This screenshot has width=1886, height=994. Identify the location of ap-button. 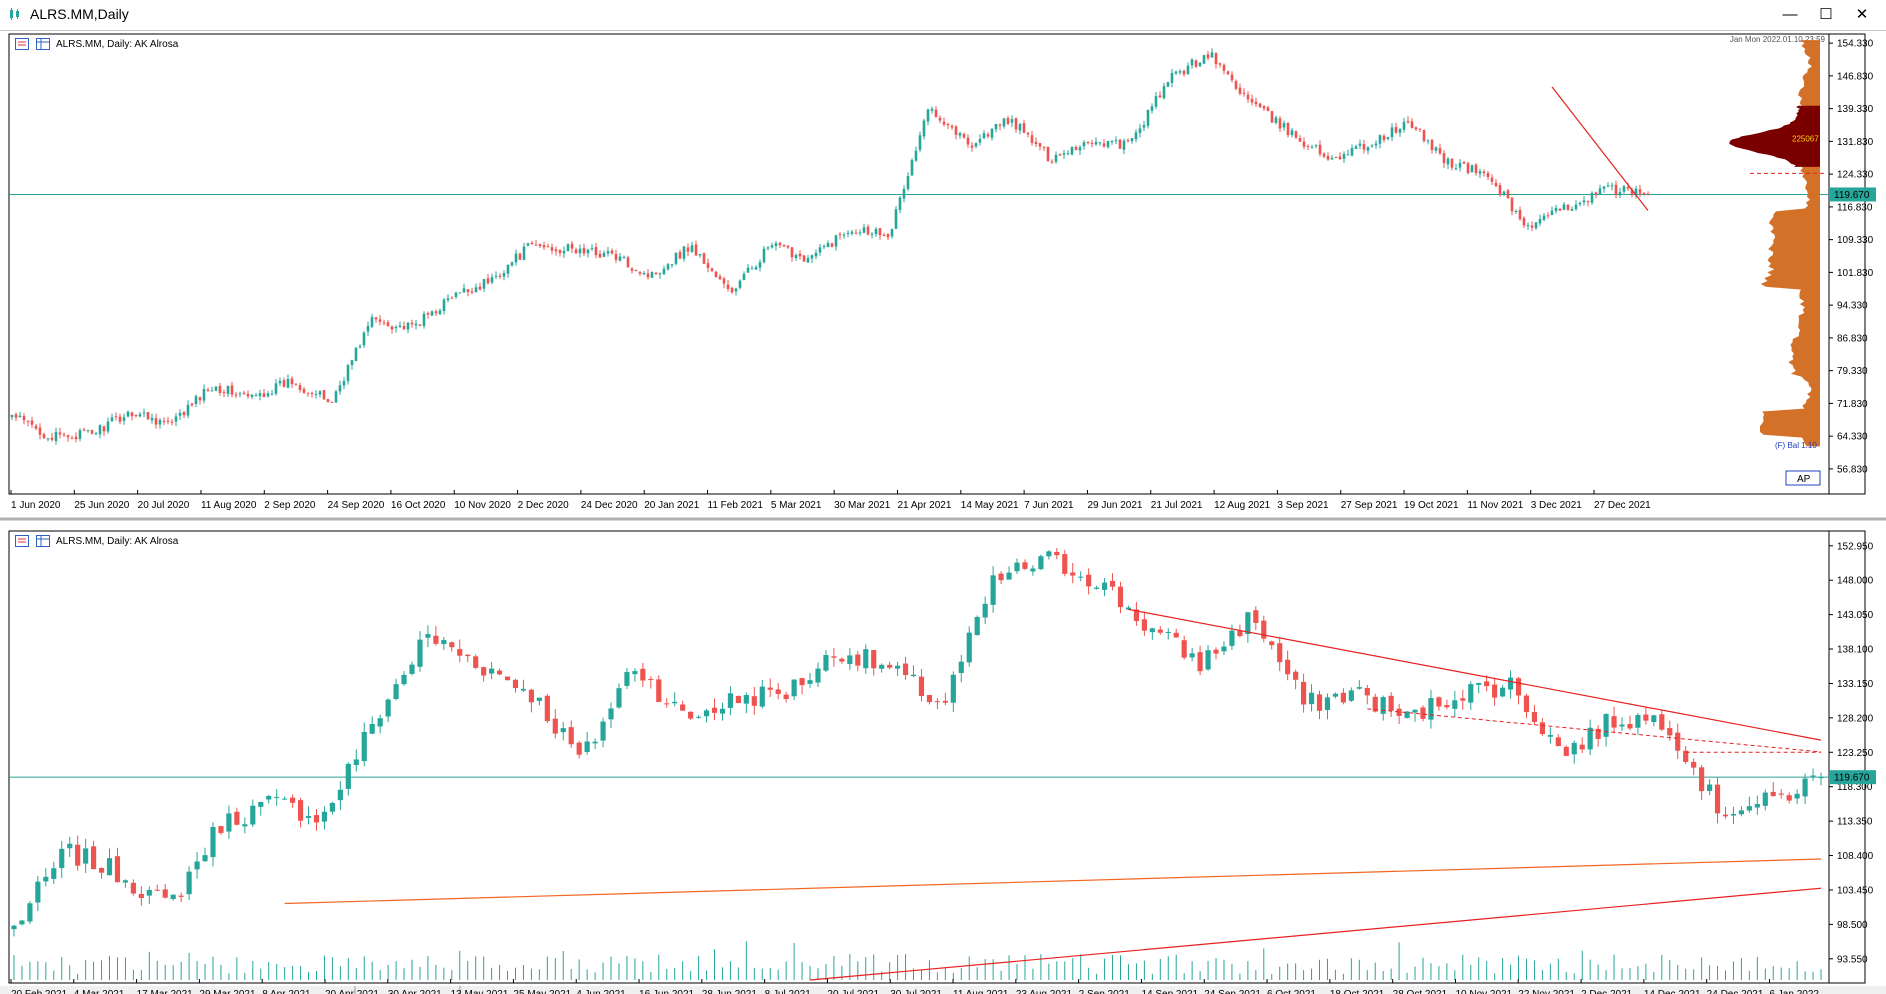
(1803, 478).